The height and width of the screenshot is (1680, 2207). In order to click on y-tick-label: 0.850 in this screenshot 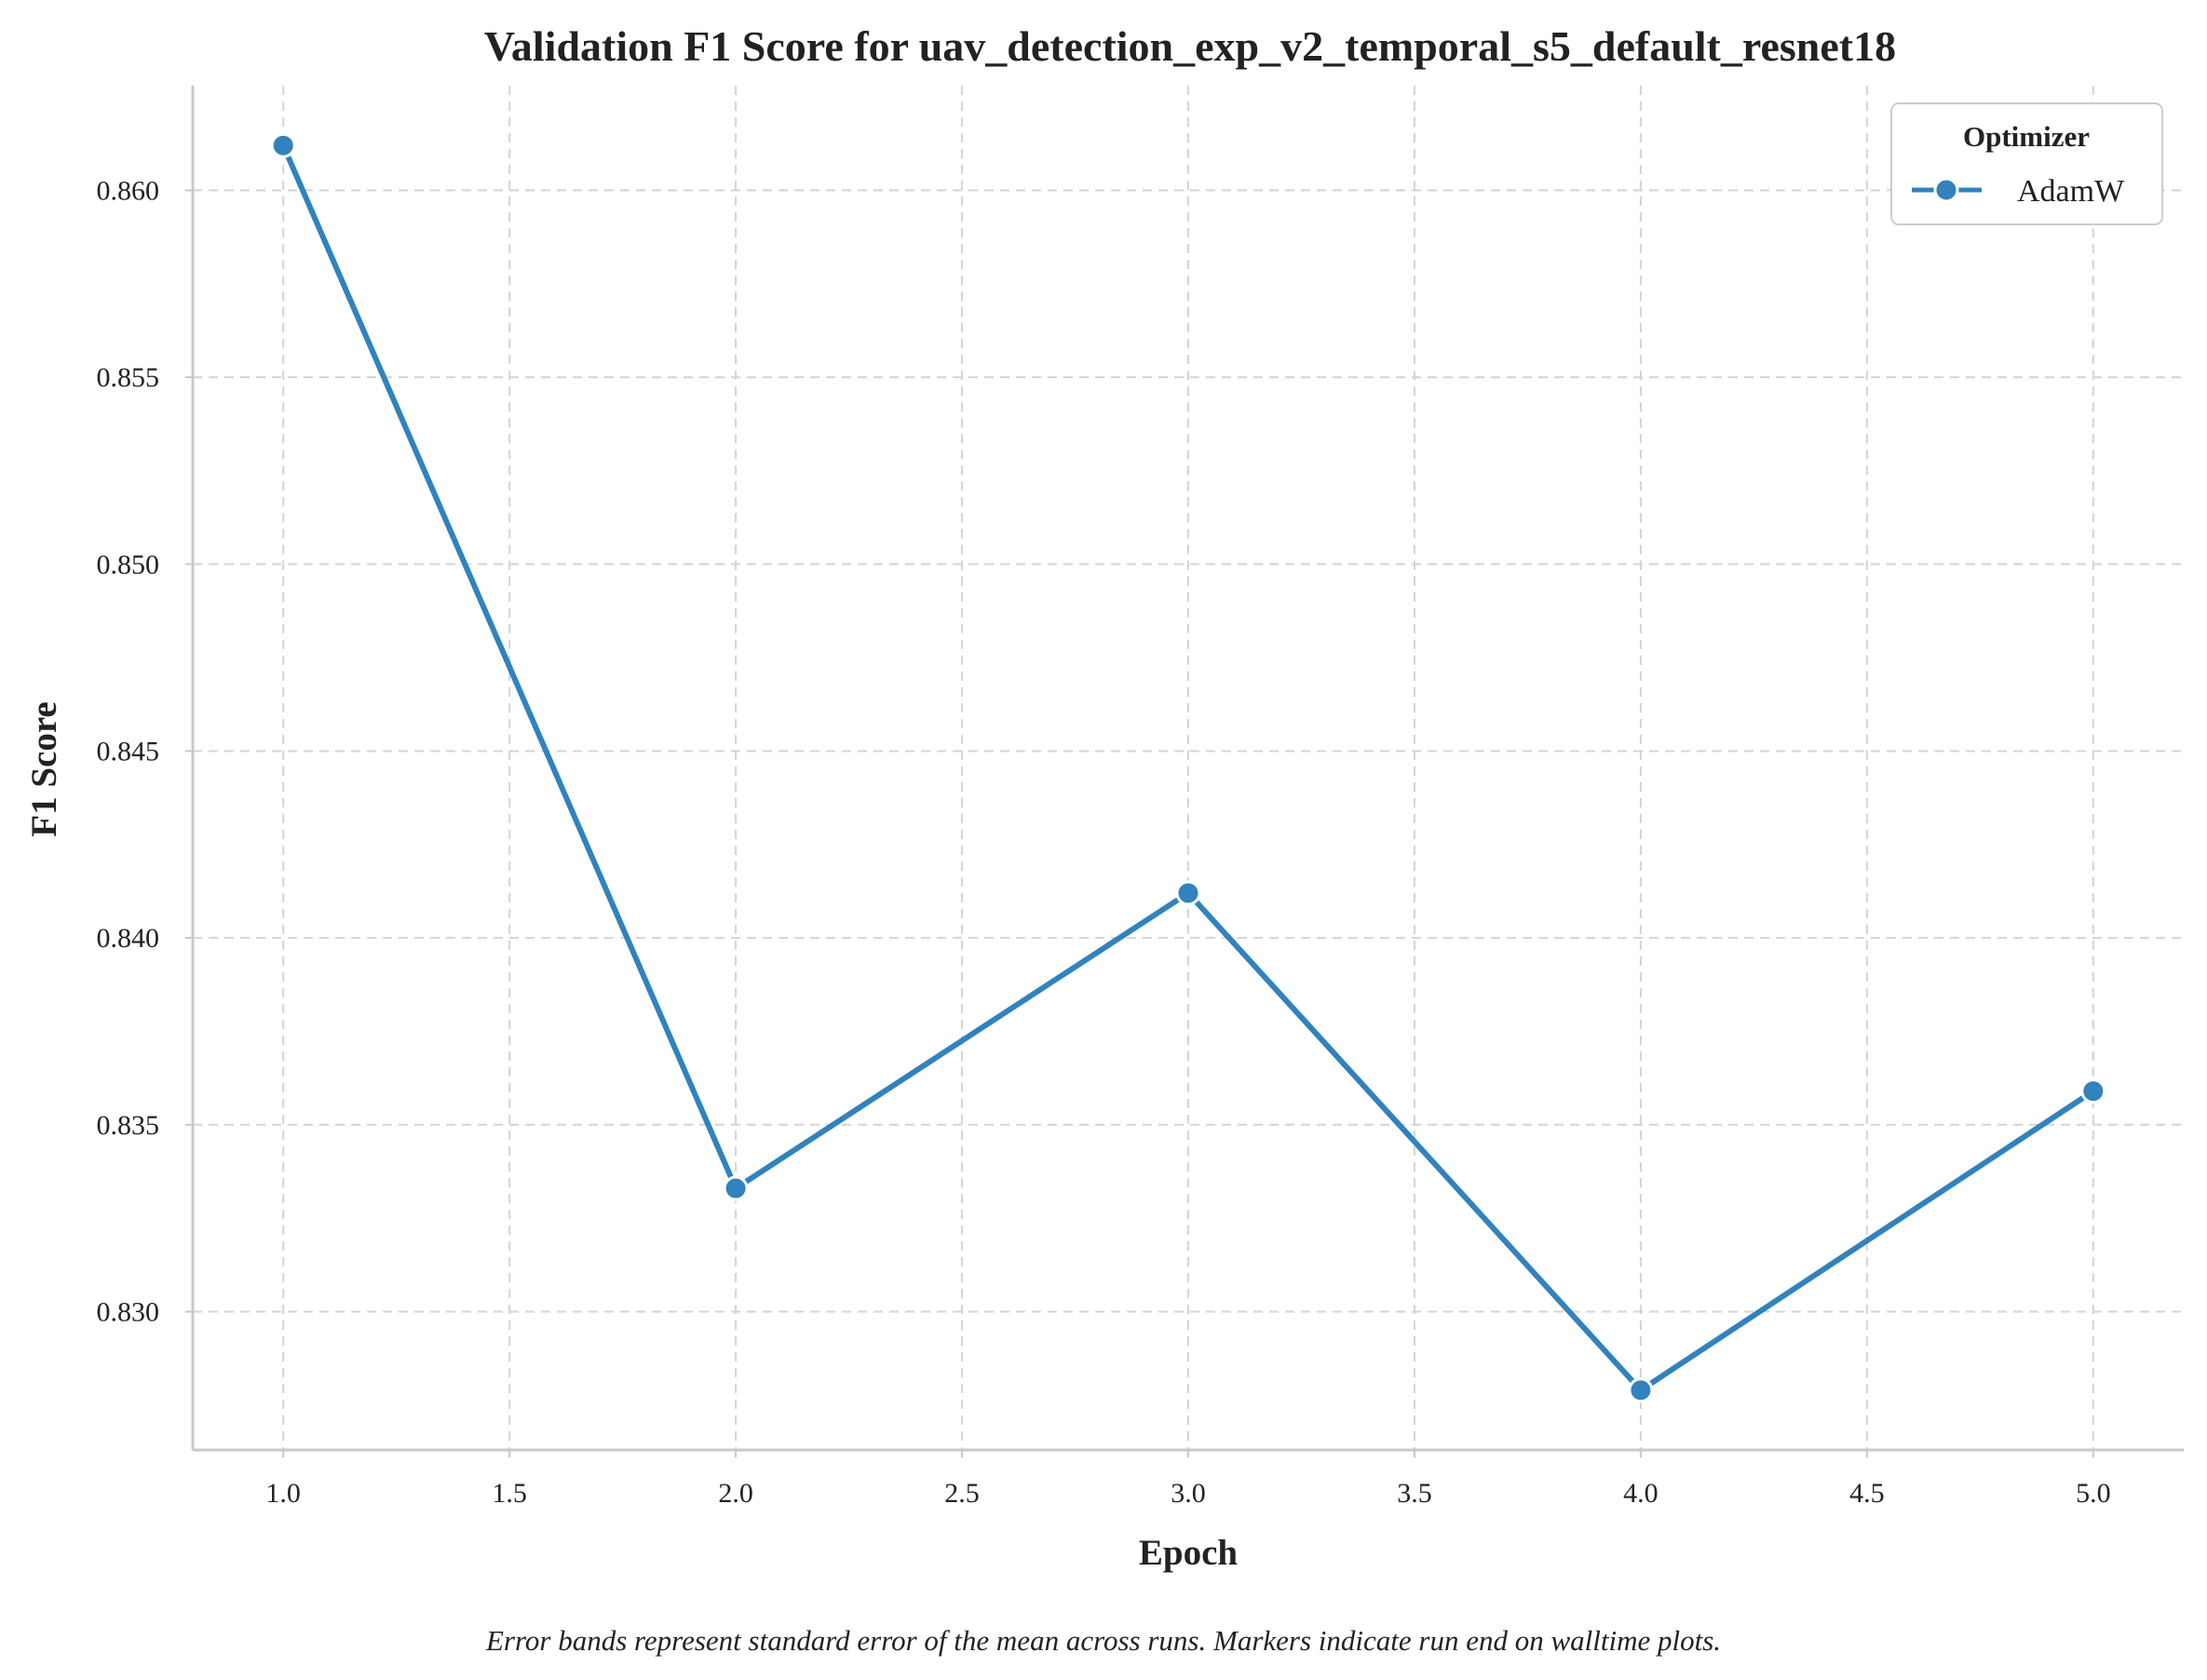, I will do `click(128, 564)`.